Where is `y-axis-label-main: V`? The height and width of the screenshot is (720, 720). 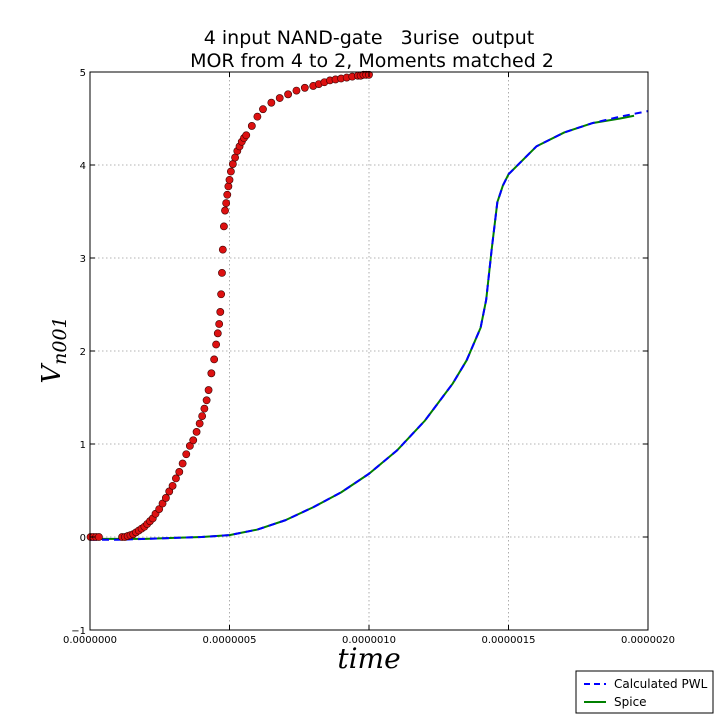
y-axis-label-main: V is located at coordinates (52, 373).